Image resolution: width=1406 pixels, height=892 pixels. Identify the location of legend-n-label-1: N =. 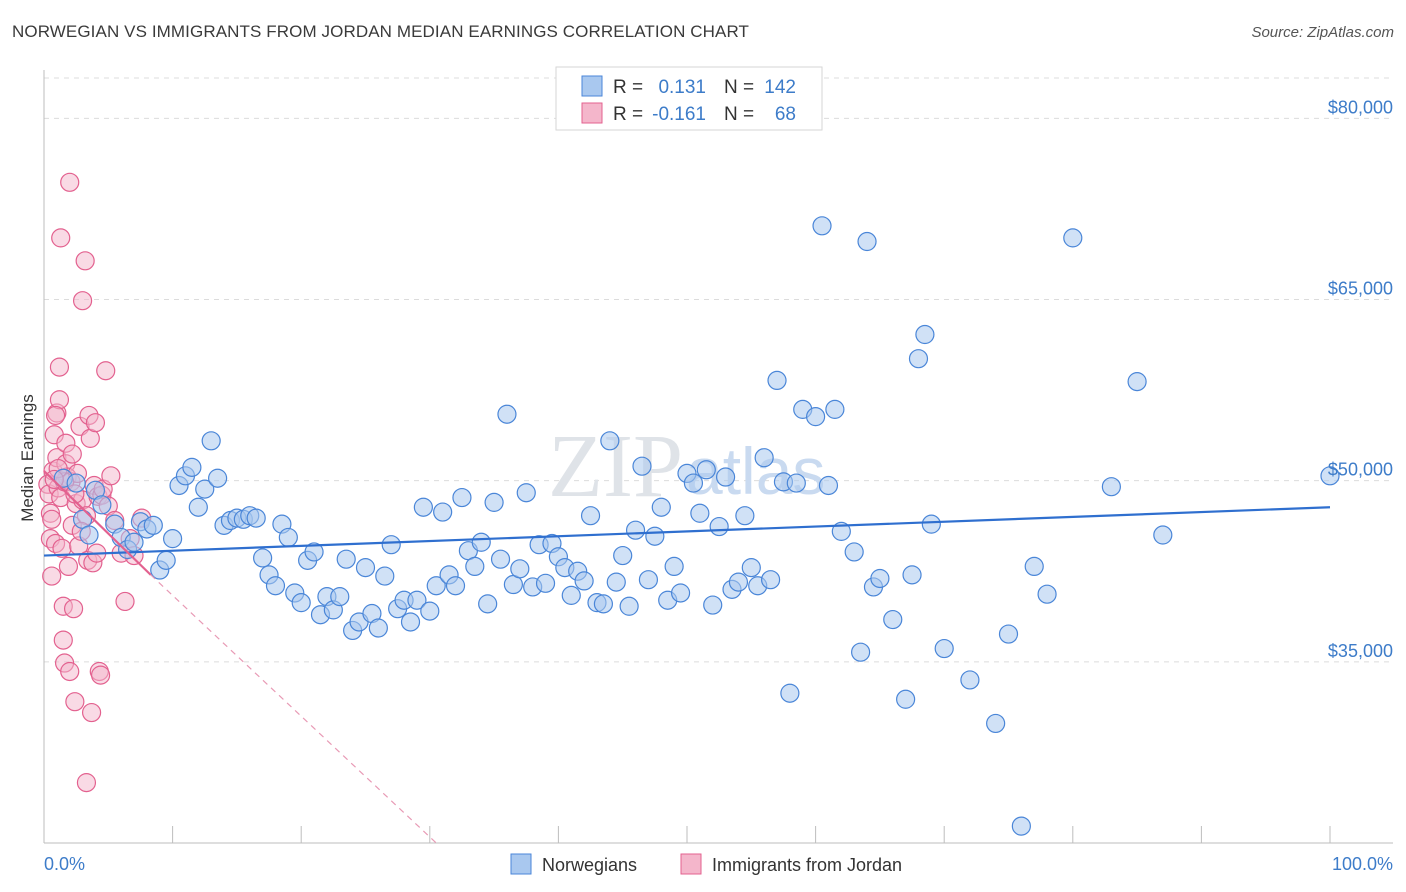
(739, 87).